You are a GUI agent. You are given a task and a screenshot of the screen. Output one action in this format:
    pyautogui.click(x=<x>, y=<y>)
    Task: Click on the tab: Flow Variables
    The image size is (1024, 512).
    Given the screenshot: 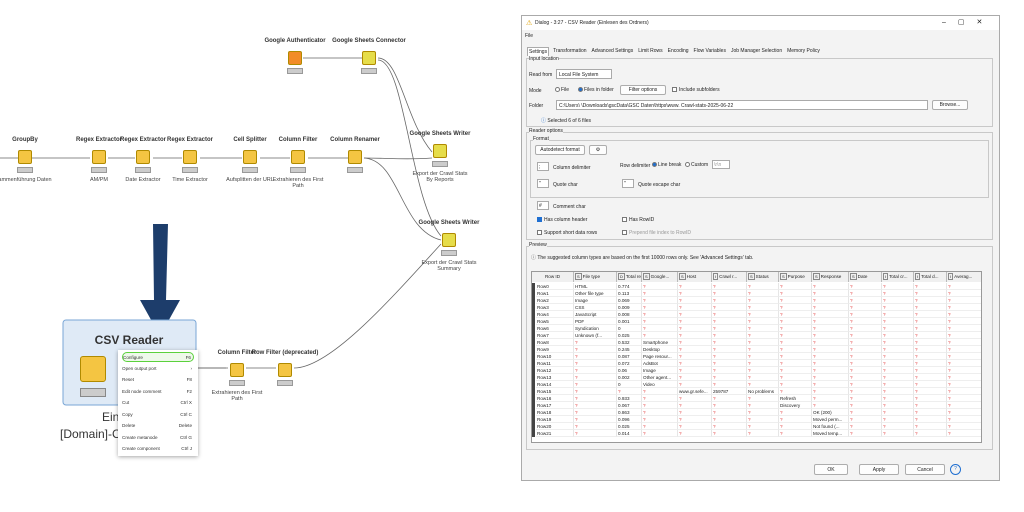 What is the action you would take?
    pyautogui.click(x=709, y=51)
    